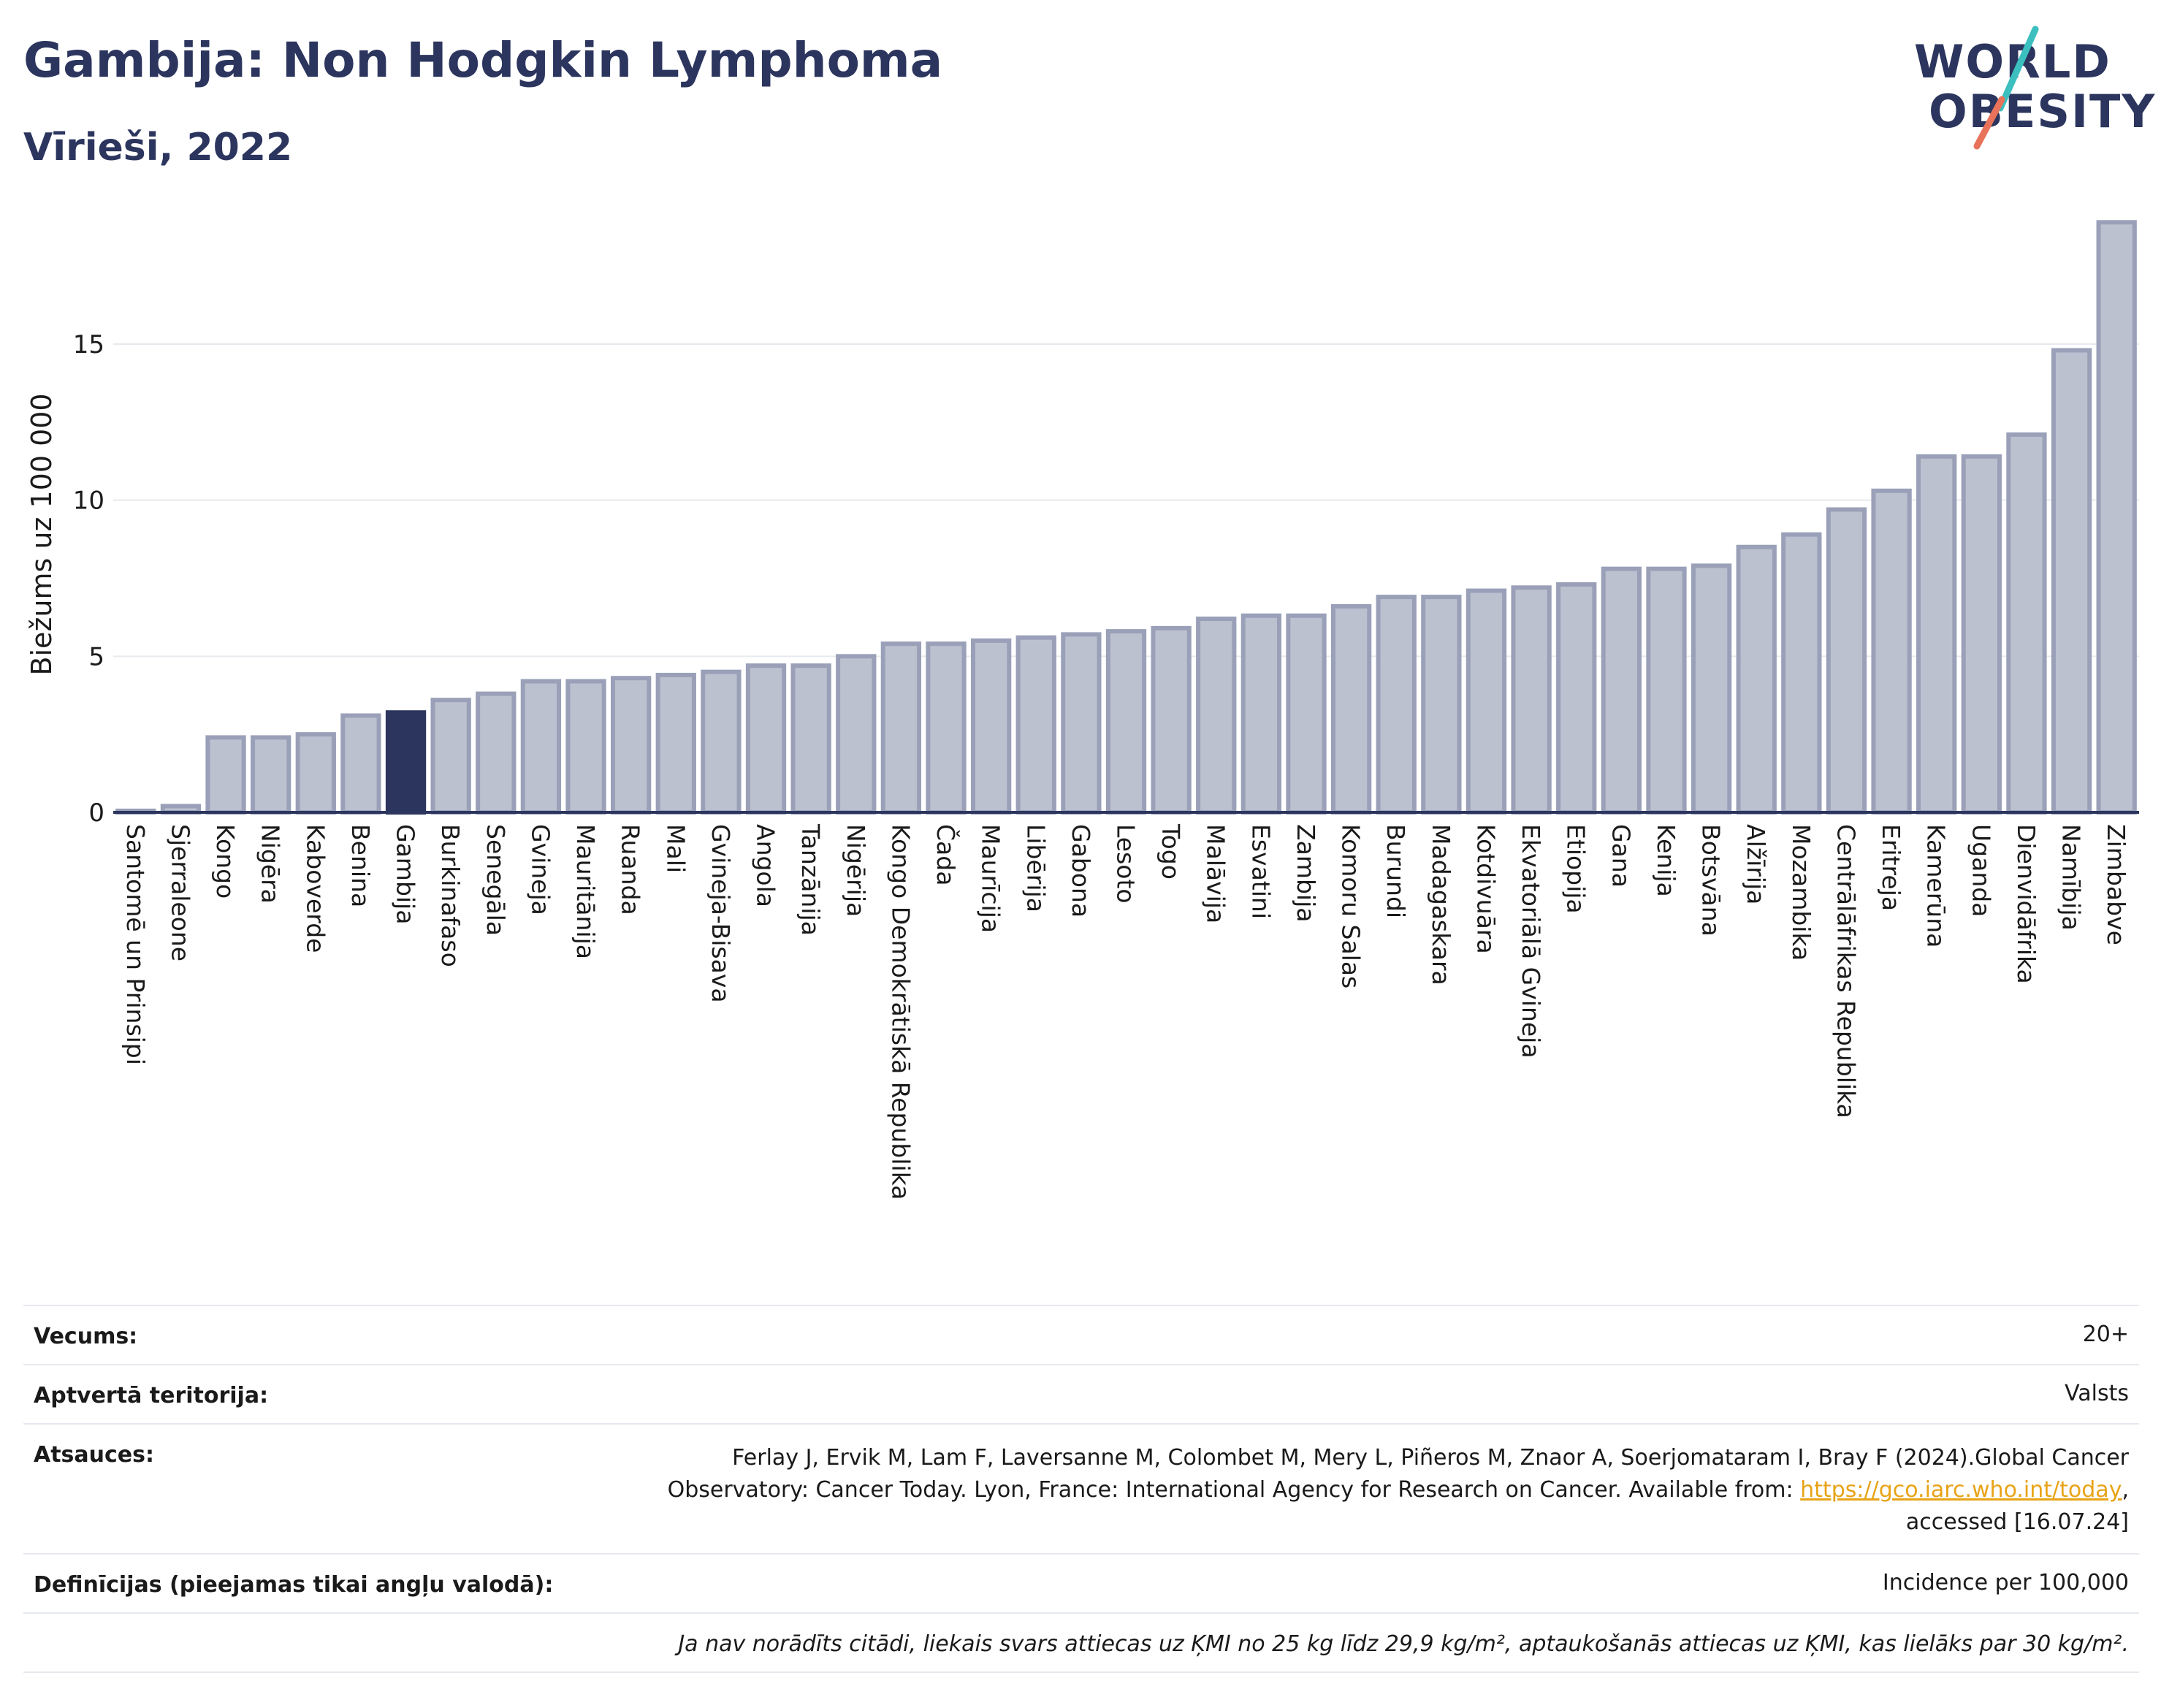 The image size is (2161, 1708). I want to click on x-tick-label: Kaboverde, so click(315, 888).